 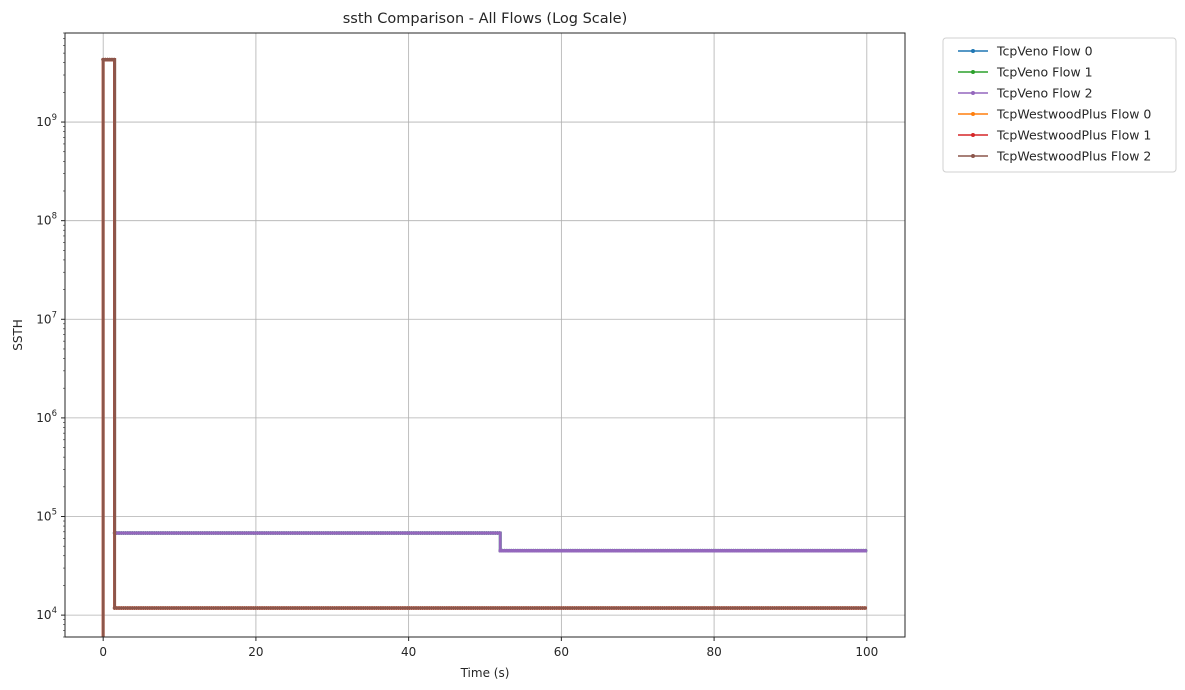 What do you see at coordinates (1044, 51) in the screenshot?
I see `legend-label: TcpVeno Flow 0` at bounding box center [1044, 51].